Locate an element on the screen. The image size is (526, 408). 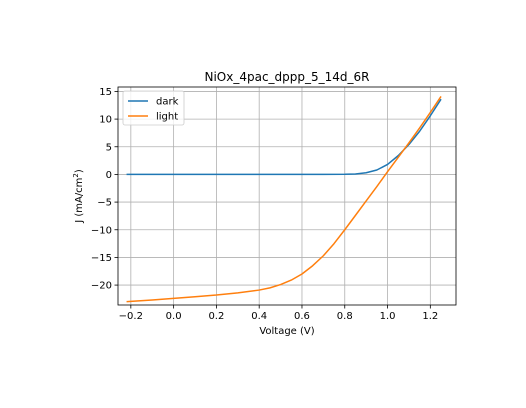
y-tick-label: 15 is located at coordinates (105, 92).